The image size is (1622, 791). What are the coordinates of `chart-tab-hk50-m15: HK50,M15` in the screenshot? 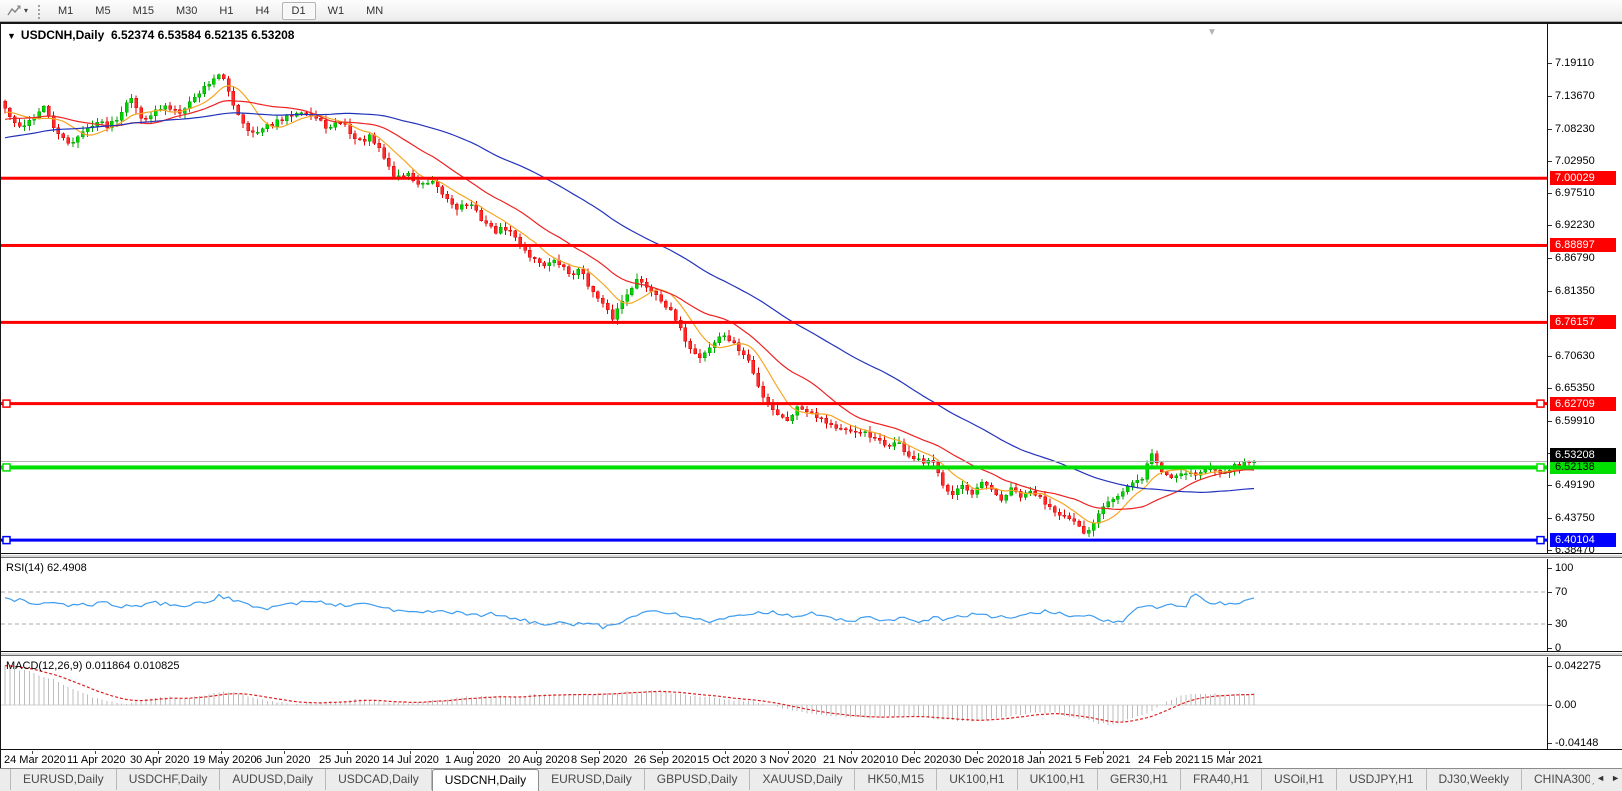 It's located at (896, 779).